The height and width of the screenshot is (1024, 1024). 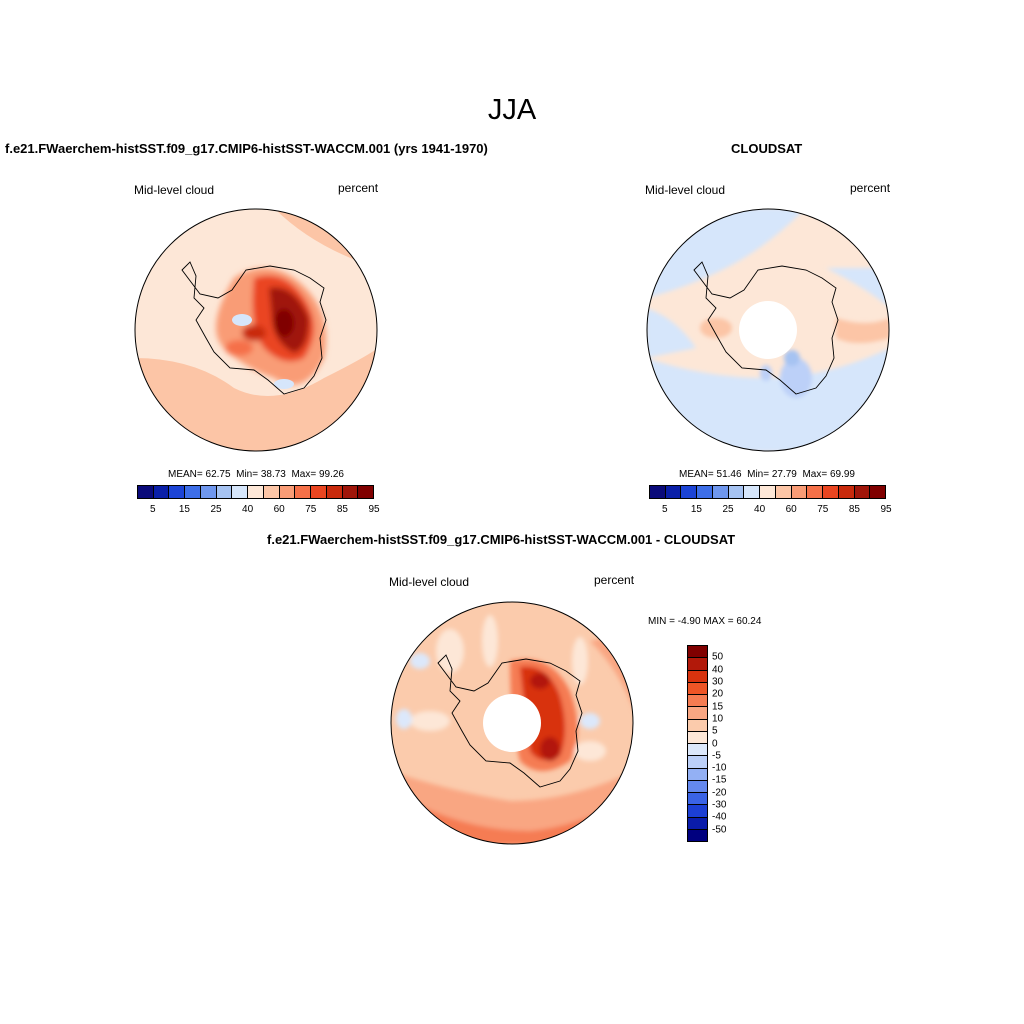 I want to click on colorbar-tick-label: 10, so click(x=718, y=719).